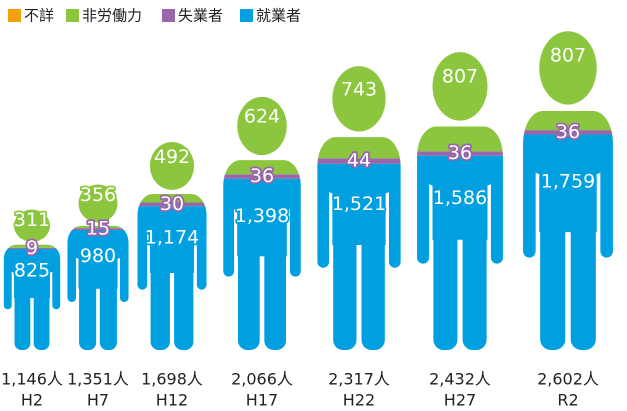 The image size is (627, 411). Describe the element at coordinates (460, 400) in the screenshot. I see `x-tick-label: H27` at that location.